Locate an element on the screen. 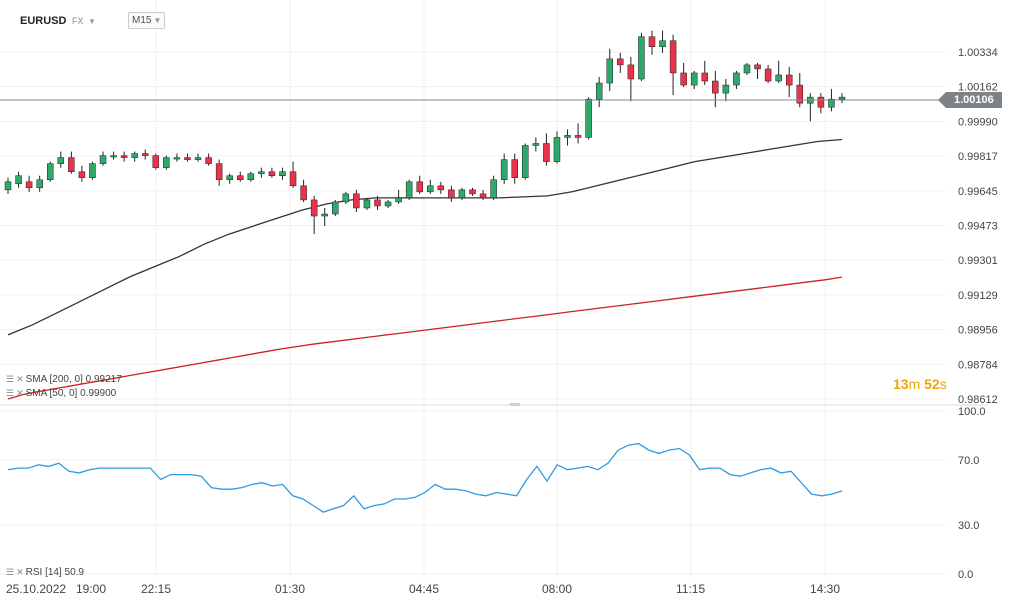 This screenshot has height=605, width=1018. sma200-legend: ☰ ✕ SMA [200, 0] 0.99217 is located at coordinates (64, 379).